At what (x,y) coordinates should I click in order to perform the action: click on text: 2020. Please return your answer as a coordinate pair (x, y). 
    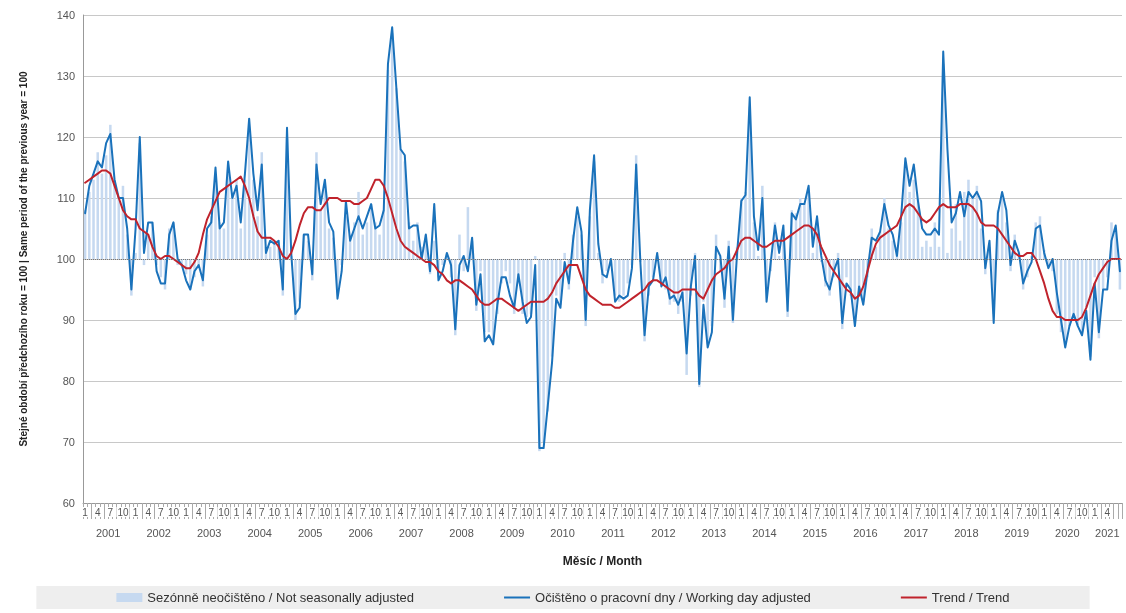
    Looking at the image, I should click on (1067, 533).